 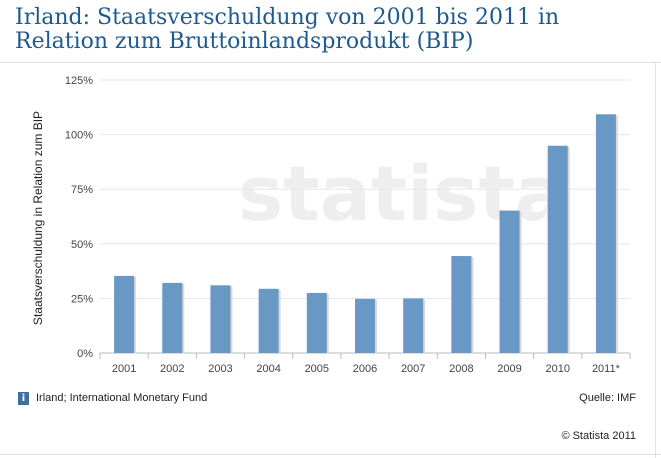 What do you see at coordinates (85, 354) in the screenshot?
I see `y-tick-label: 0%` at bounding box center [85, 354].